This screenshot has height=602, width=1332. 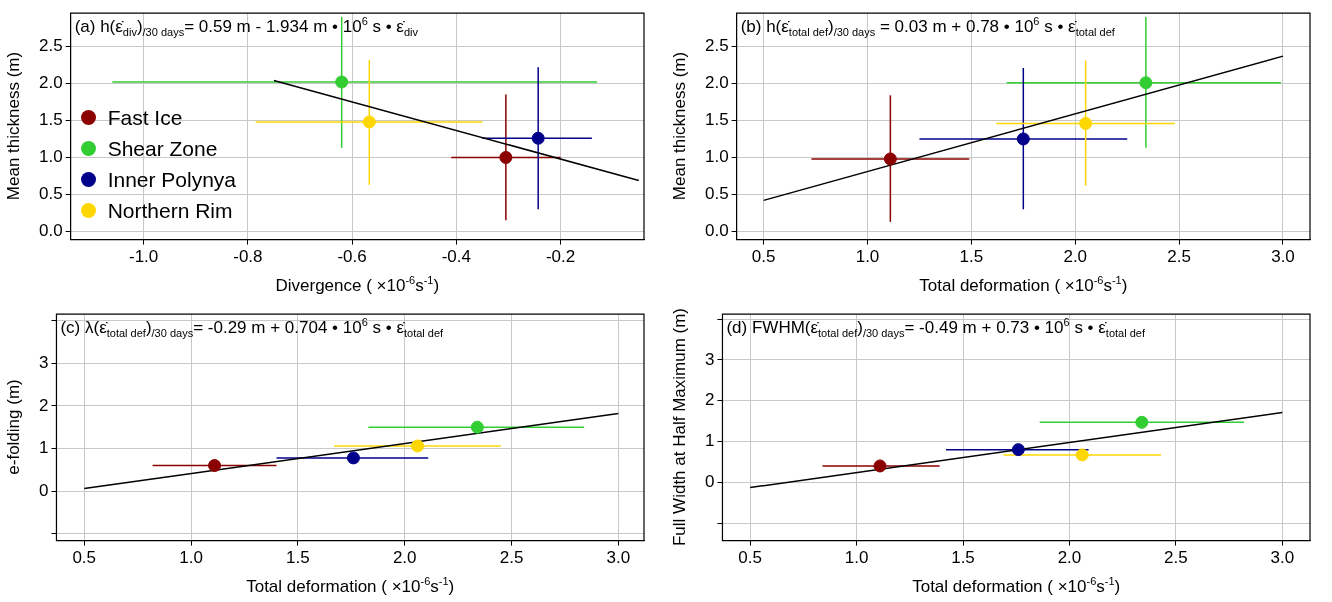 I want to click on x-tick-label: -1.0, so click(x=143, y=257).